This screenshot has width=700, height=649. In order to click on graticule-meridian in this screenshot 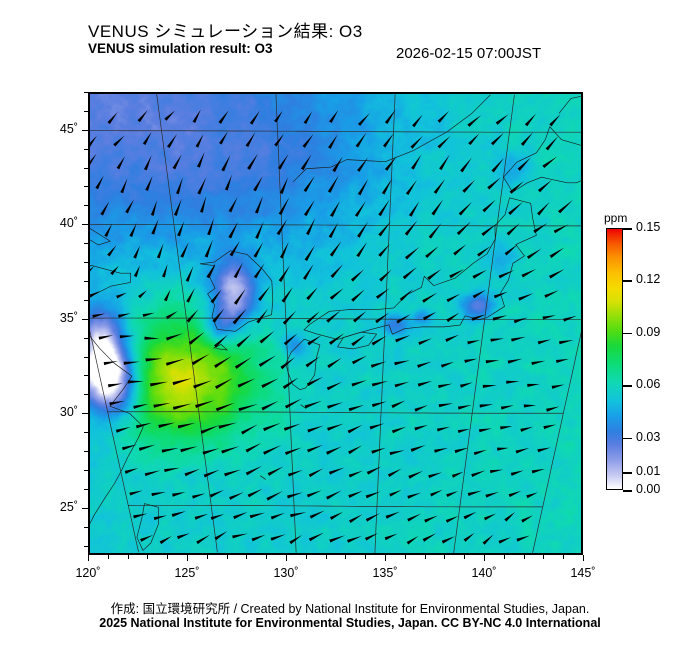, I will do `click(187, 323)`.